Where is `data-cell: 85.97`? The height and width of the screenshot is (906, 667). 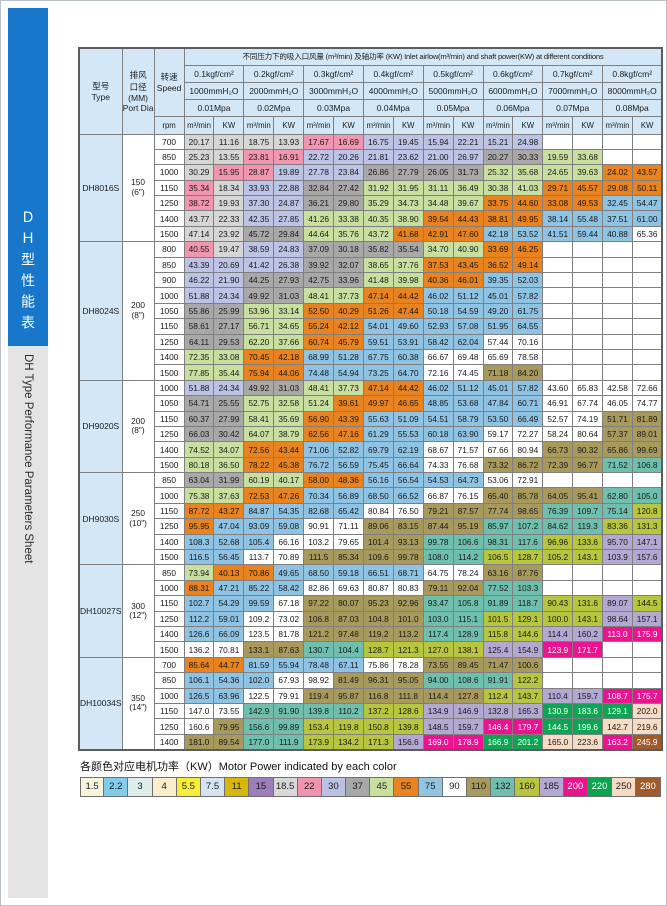 data-cell: 85.97 is located at coordinates (498, 526).